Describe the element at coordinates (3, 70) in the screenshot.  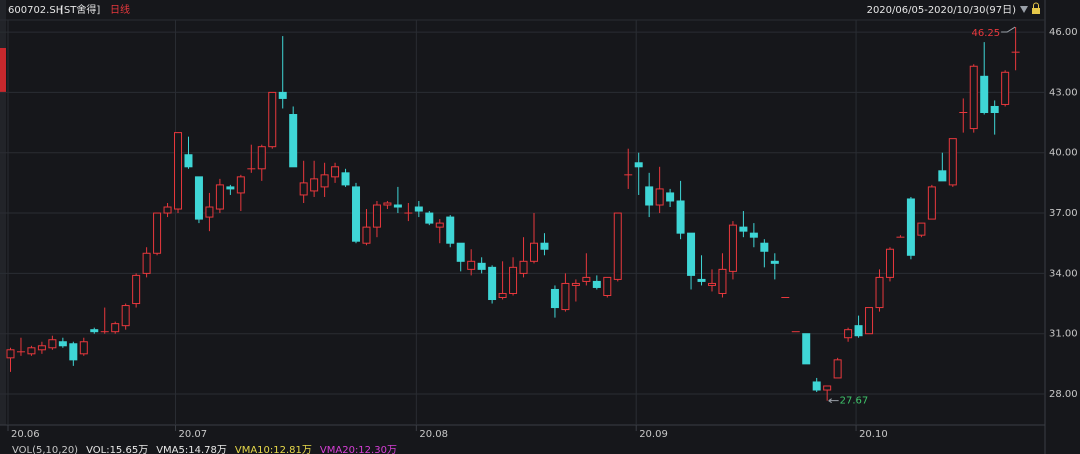
I see `side-tab` at that location.